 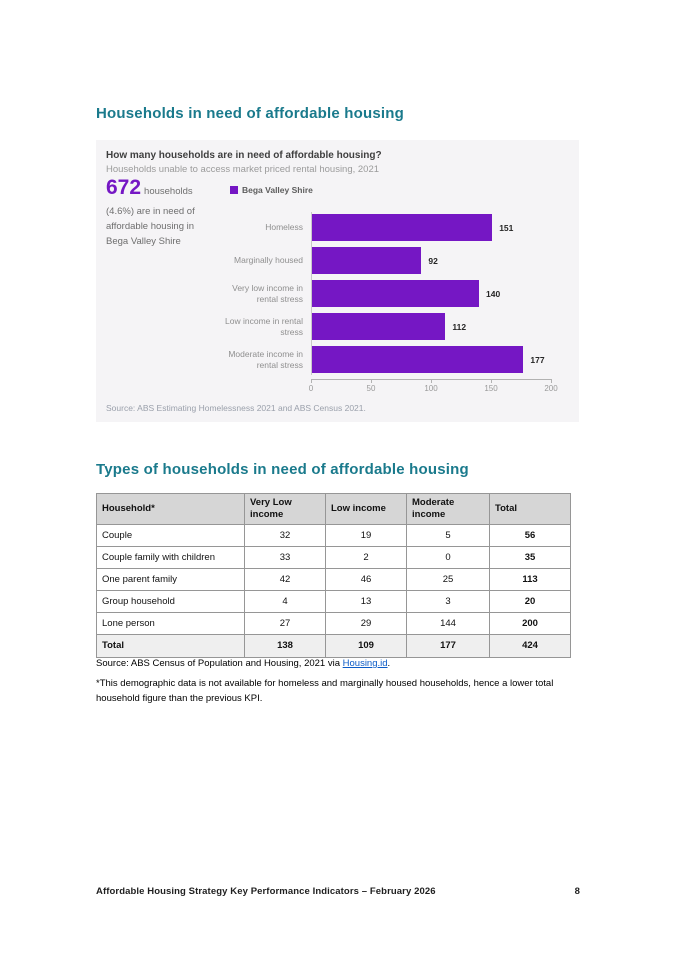 I want to click on y-axis-line, so click(x=311, y=293).